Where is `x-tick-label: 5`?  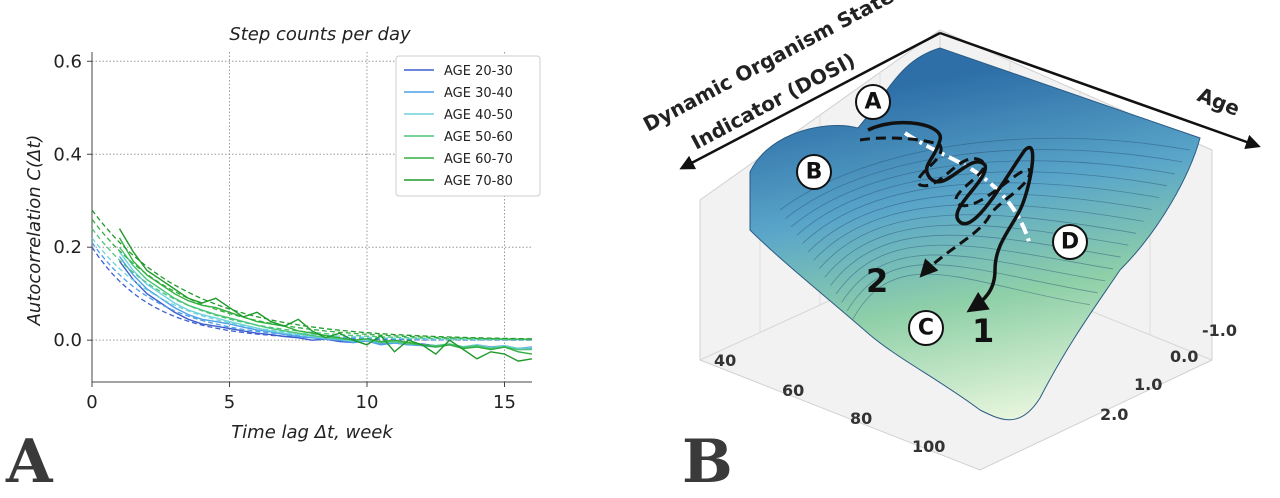
x-tick-label: 5 is located at coordinates (229, 402).